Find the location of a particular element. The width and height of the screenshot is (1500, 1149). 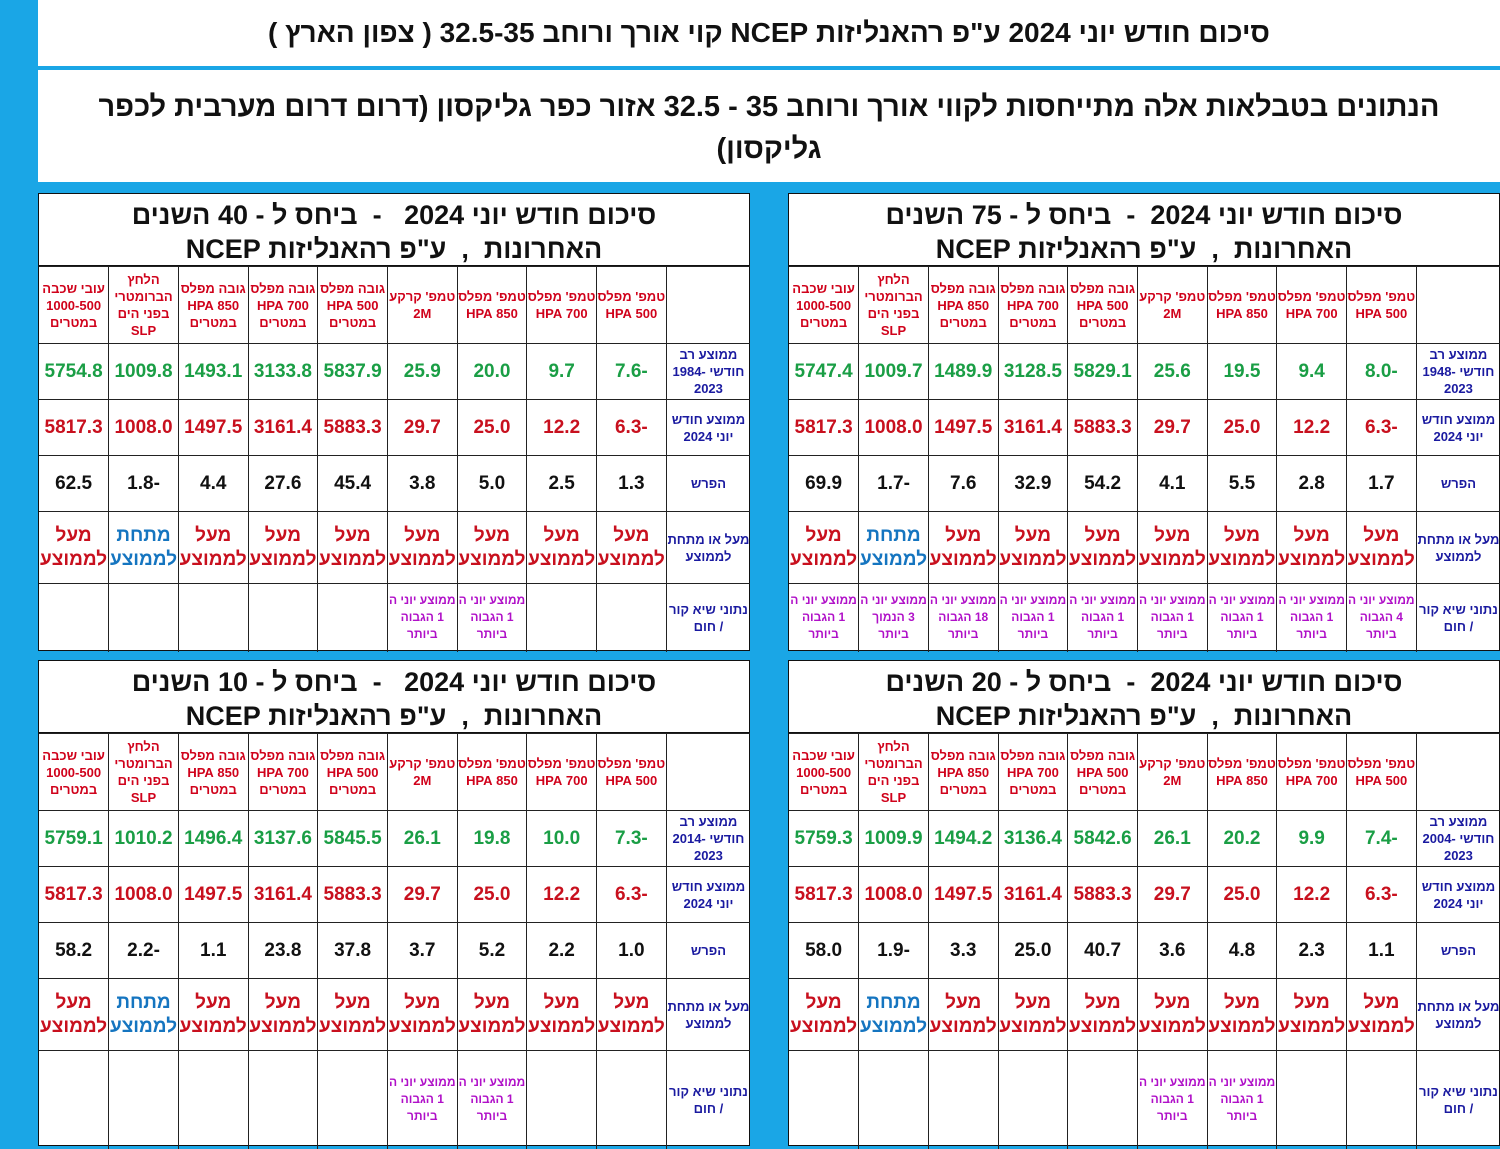

value-cell: -2.2 is located at coordinates (143, 950).